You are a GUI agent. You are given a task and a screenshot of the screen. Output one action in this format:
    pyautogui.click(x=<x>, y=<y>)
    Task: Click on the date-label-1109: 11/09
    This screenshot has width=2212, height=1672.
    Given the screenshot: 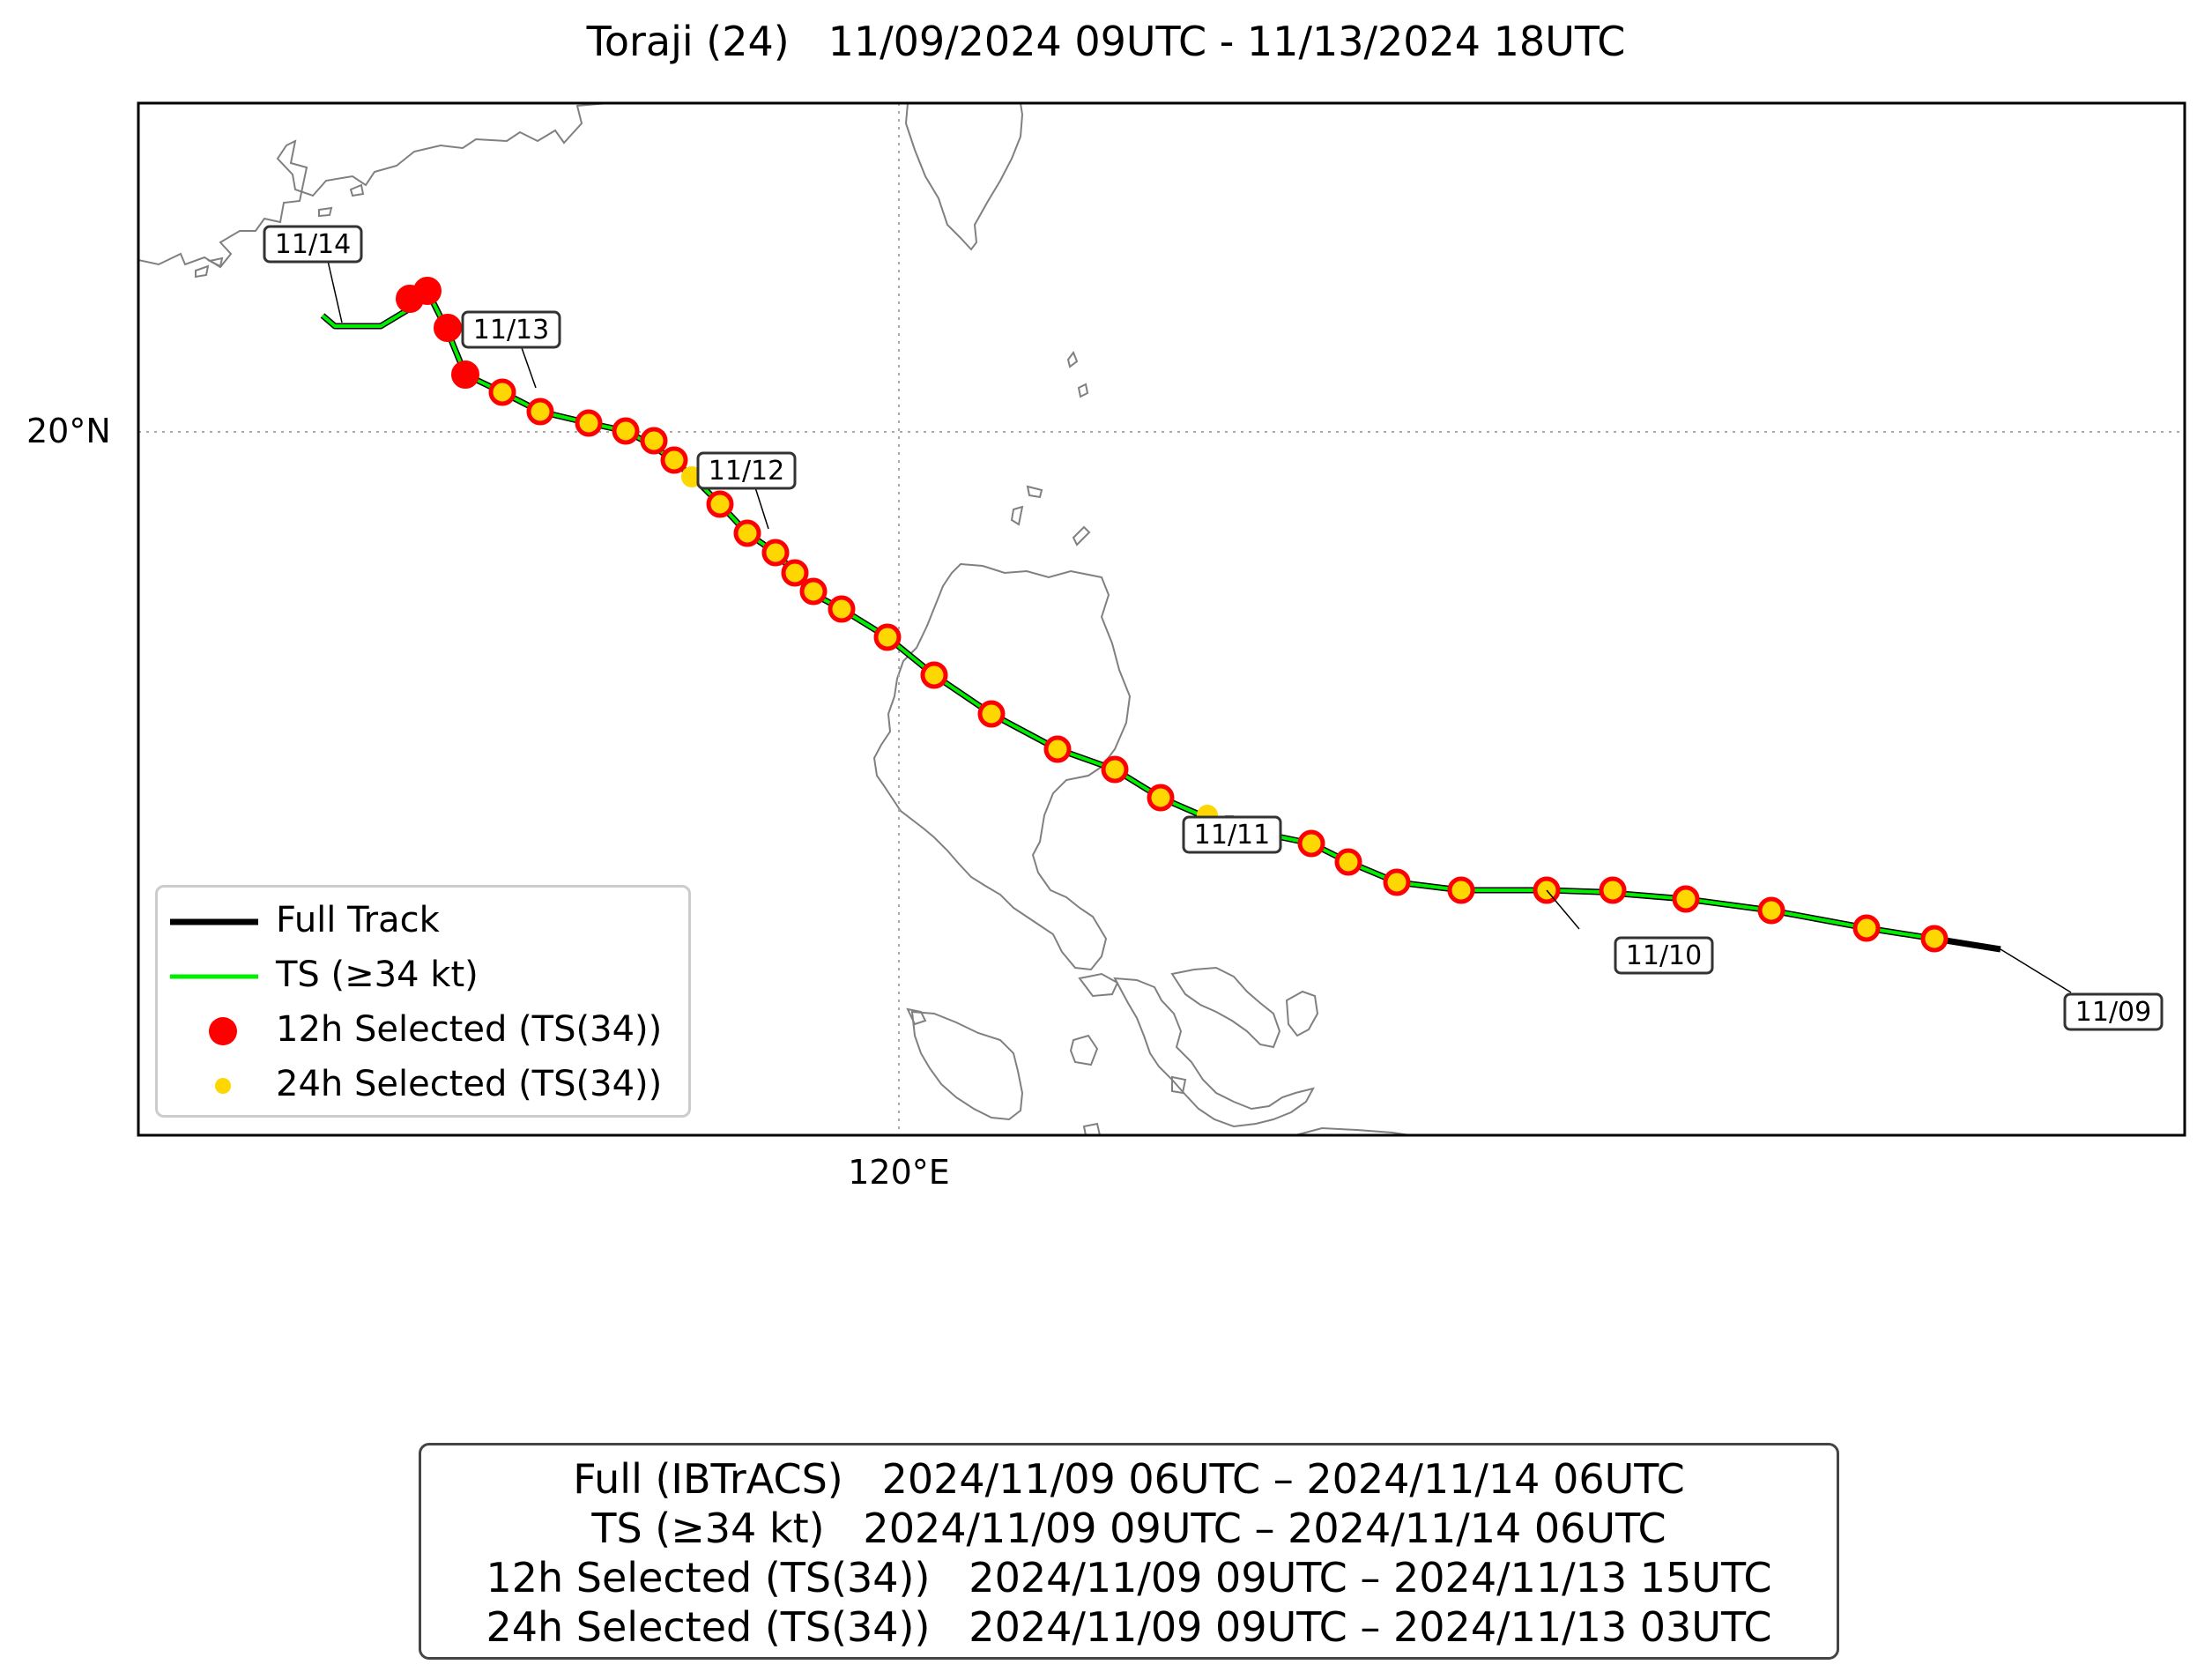 What is the action you would take?
    pyautogui.click(x=2113, y=1011)
    